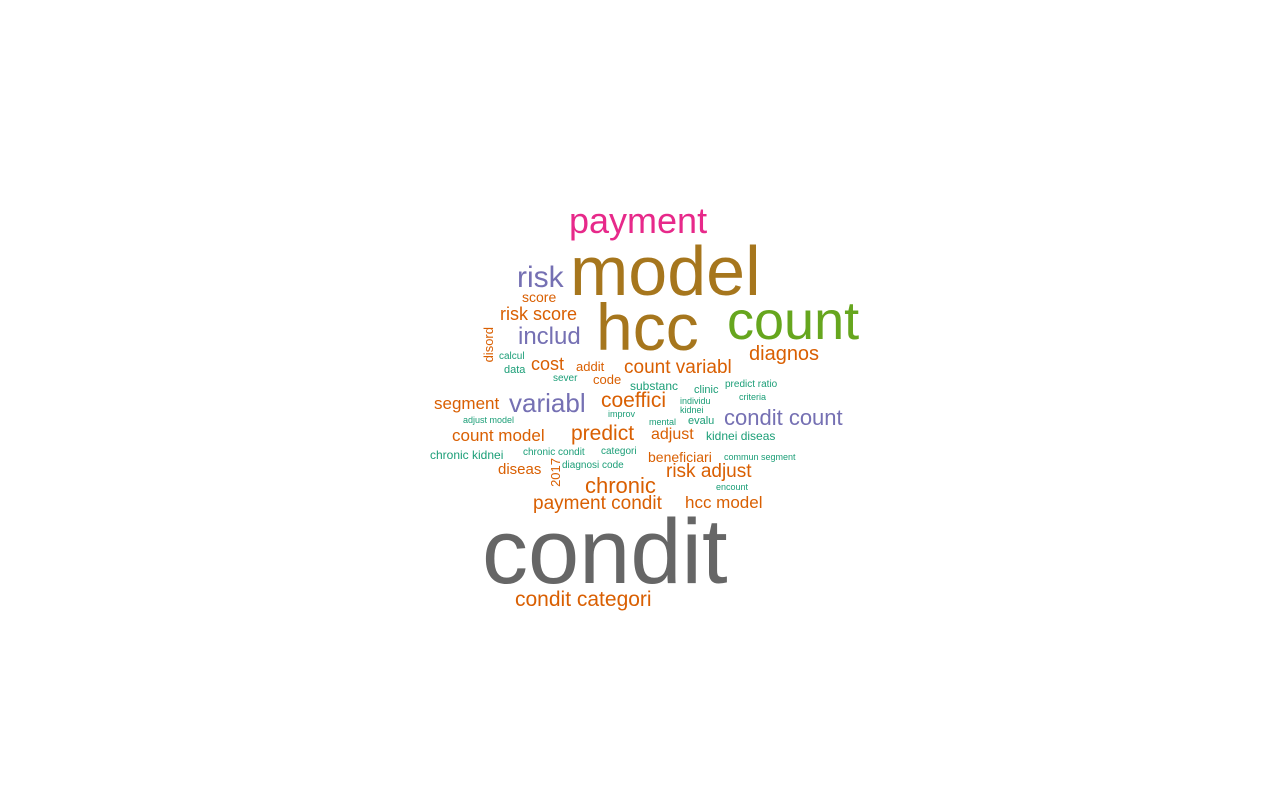  I want to click on word-condit-count: condit count, so click(783, 417).